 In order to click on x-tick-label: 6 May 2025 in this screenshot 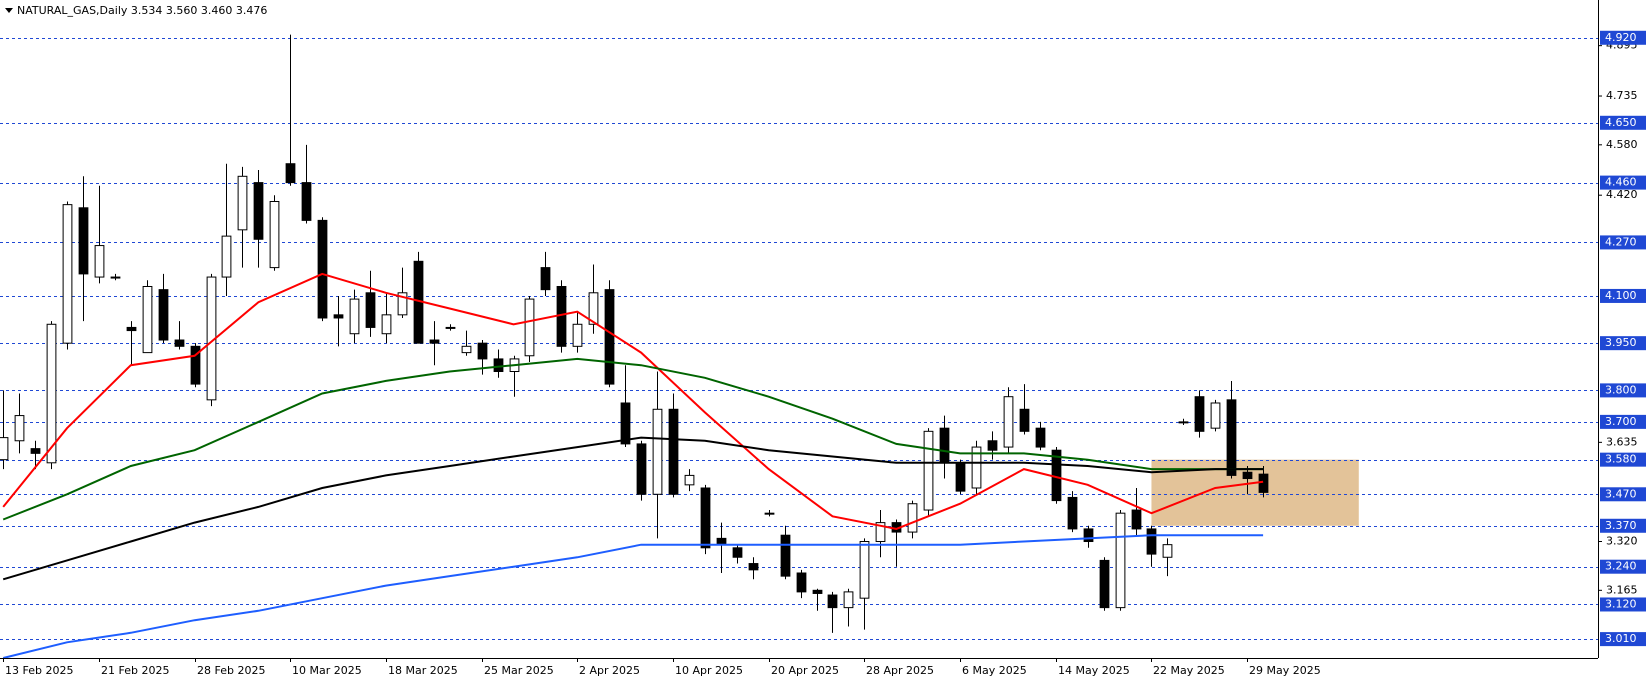, I will do `click(994, 670)`.